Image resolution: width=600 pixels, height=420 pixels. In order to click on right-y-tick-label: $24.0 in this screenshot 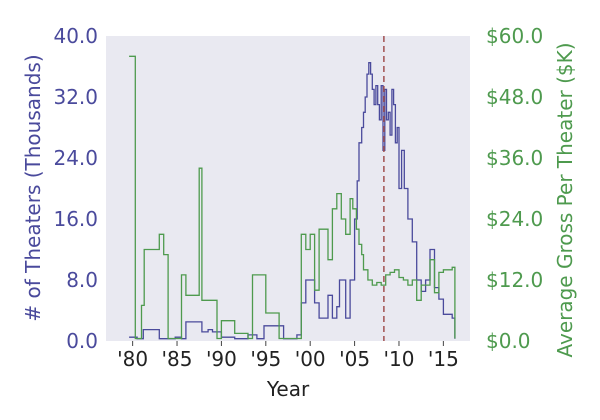, I will do `click(514, 219)`.